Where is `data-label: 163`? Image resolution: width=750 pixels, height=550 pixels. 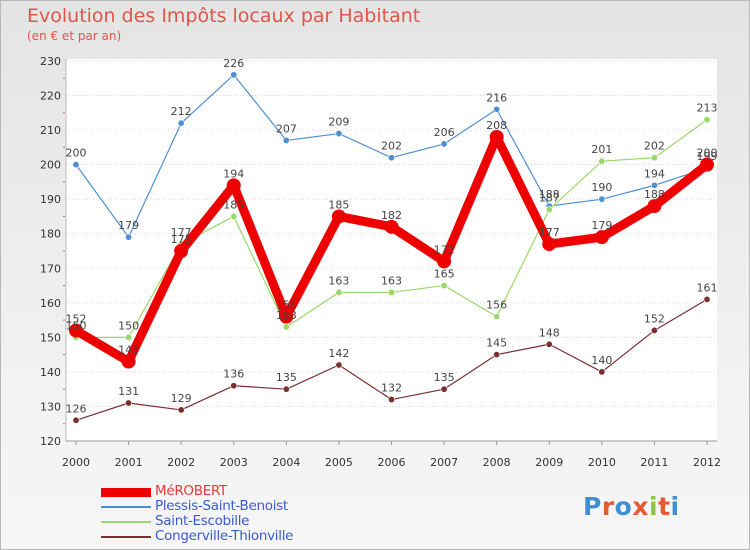
data-label: 163 is located at coordinates (338, 280).